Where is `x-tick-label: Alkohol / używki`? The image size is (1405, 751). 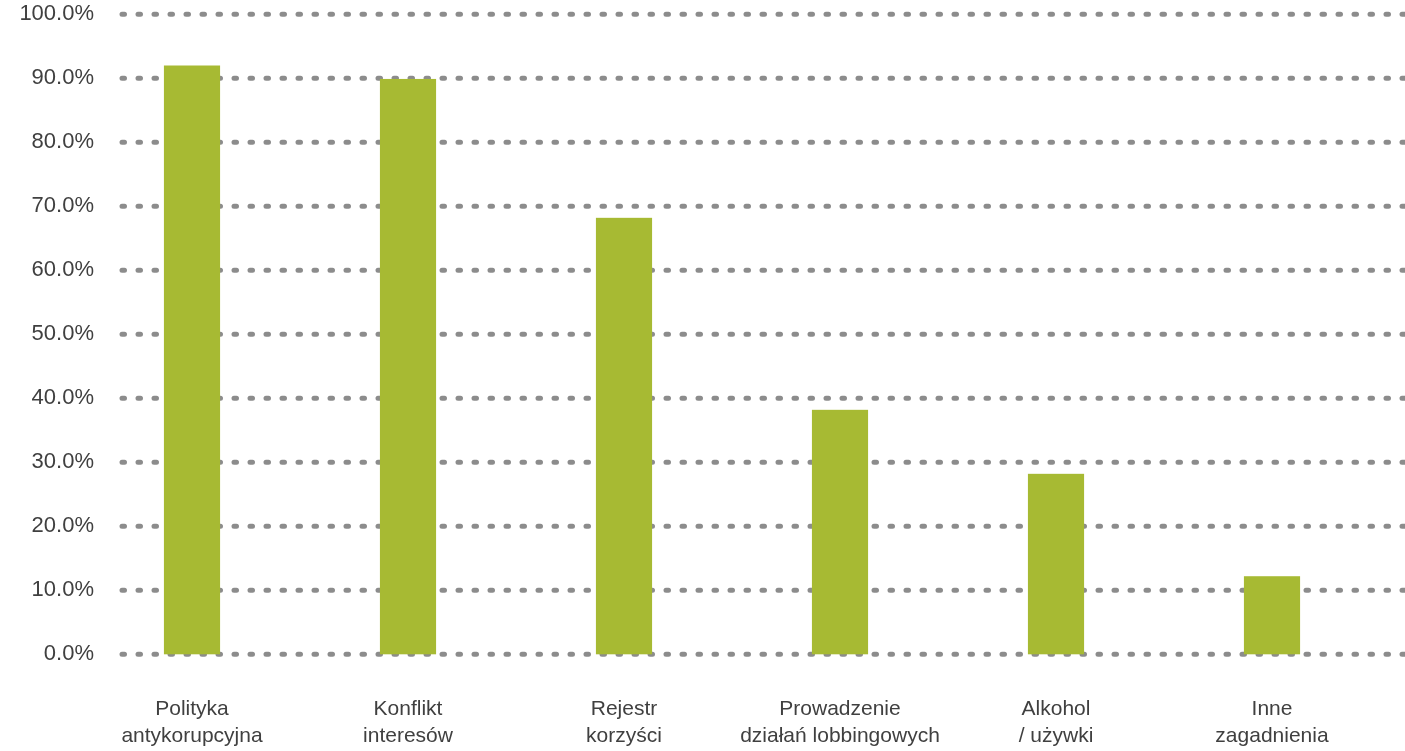 x-tick-label: Alkohol / używki is located at coordinates (1056, 721).